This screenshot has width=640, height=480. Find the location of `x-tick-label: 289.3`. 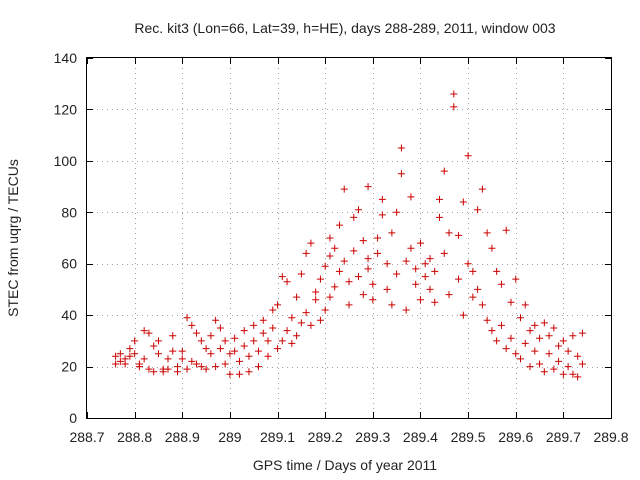

x-tick-label: 289.3 is located at coordinates (372, 437).